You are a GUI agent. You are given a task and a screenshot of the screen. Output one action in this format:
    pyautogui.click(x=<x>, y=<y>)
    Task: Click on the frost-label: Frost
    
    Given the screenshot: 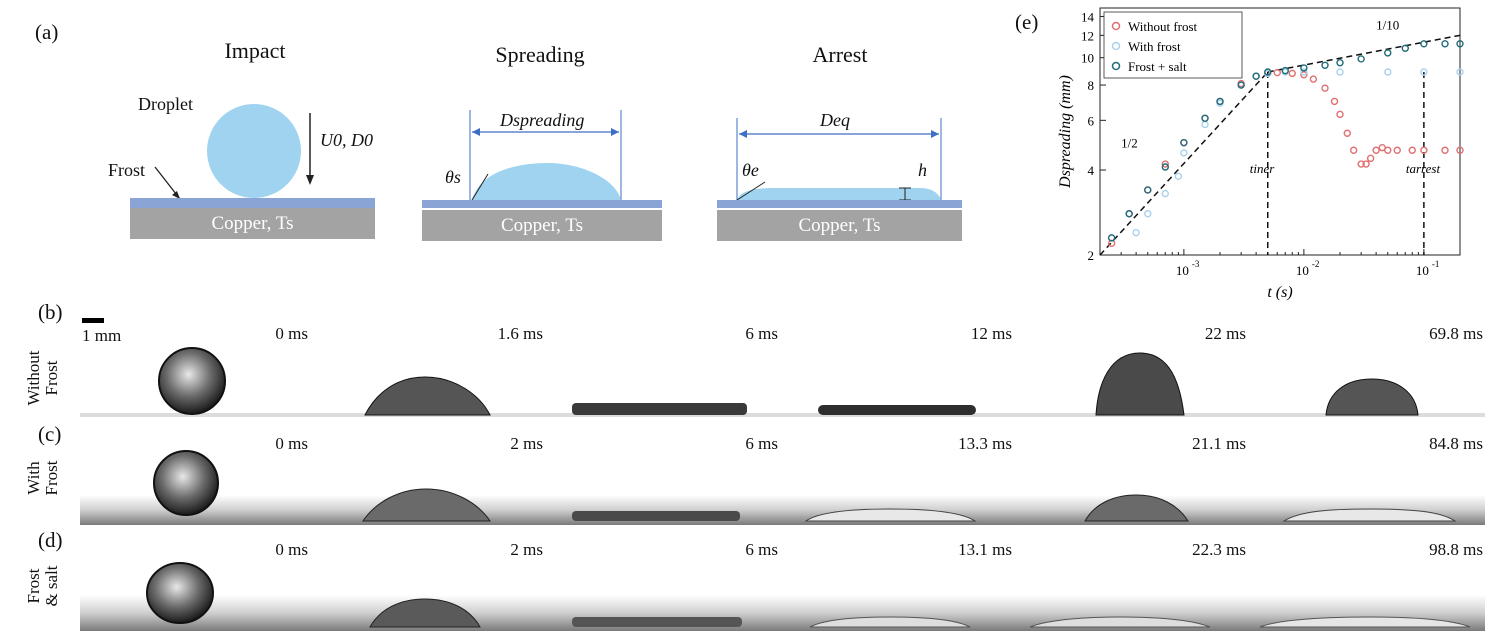 What is the action you would take?
    pyautogui.click(x=127, y=170)
    